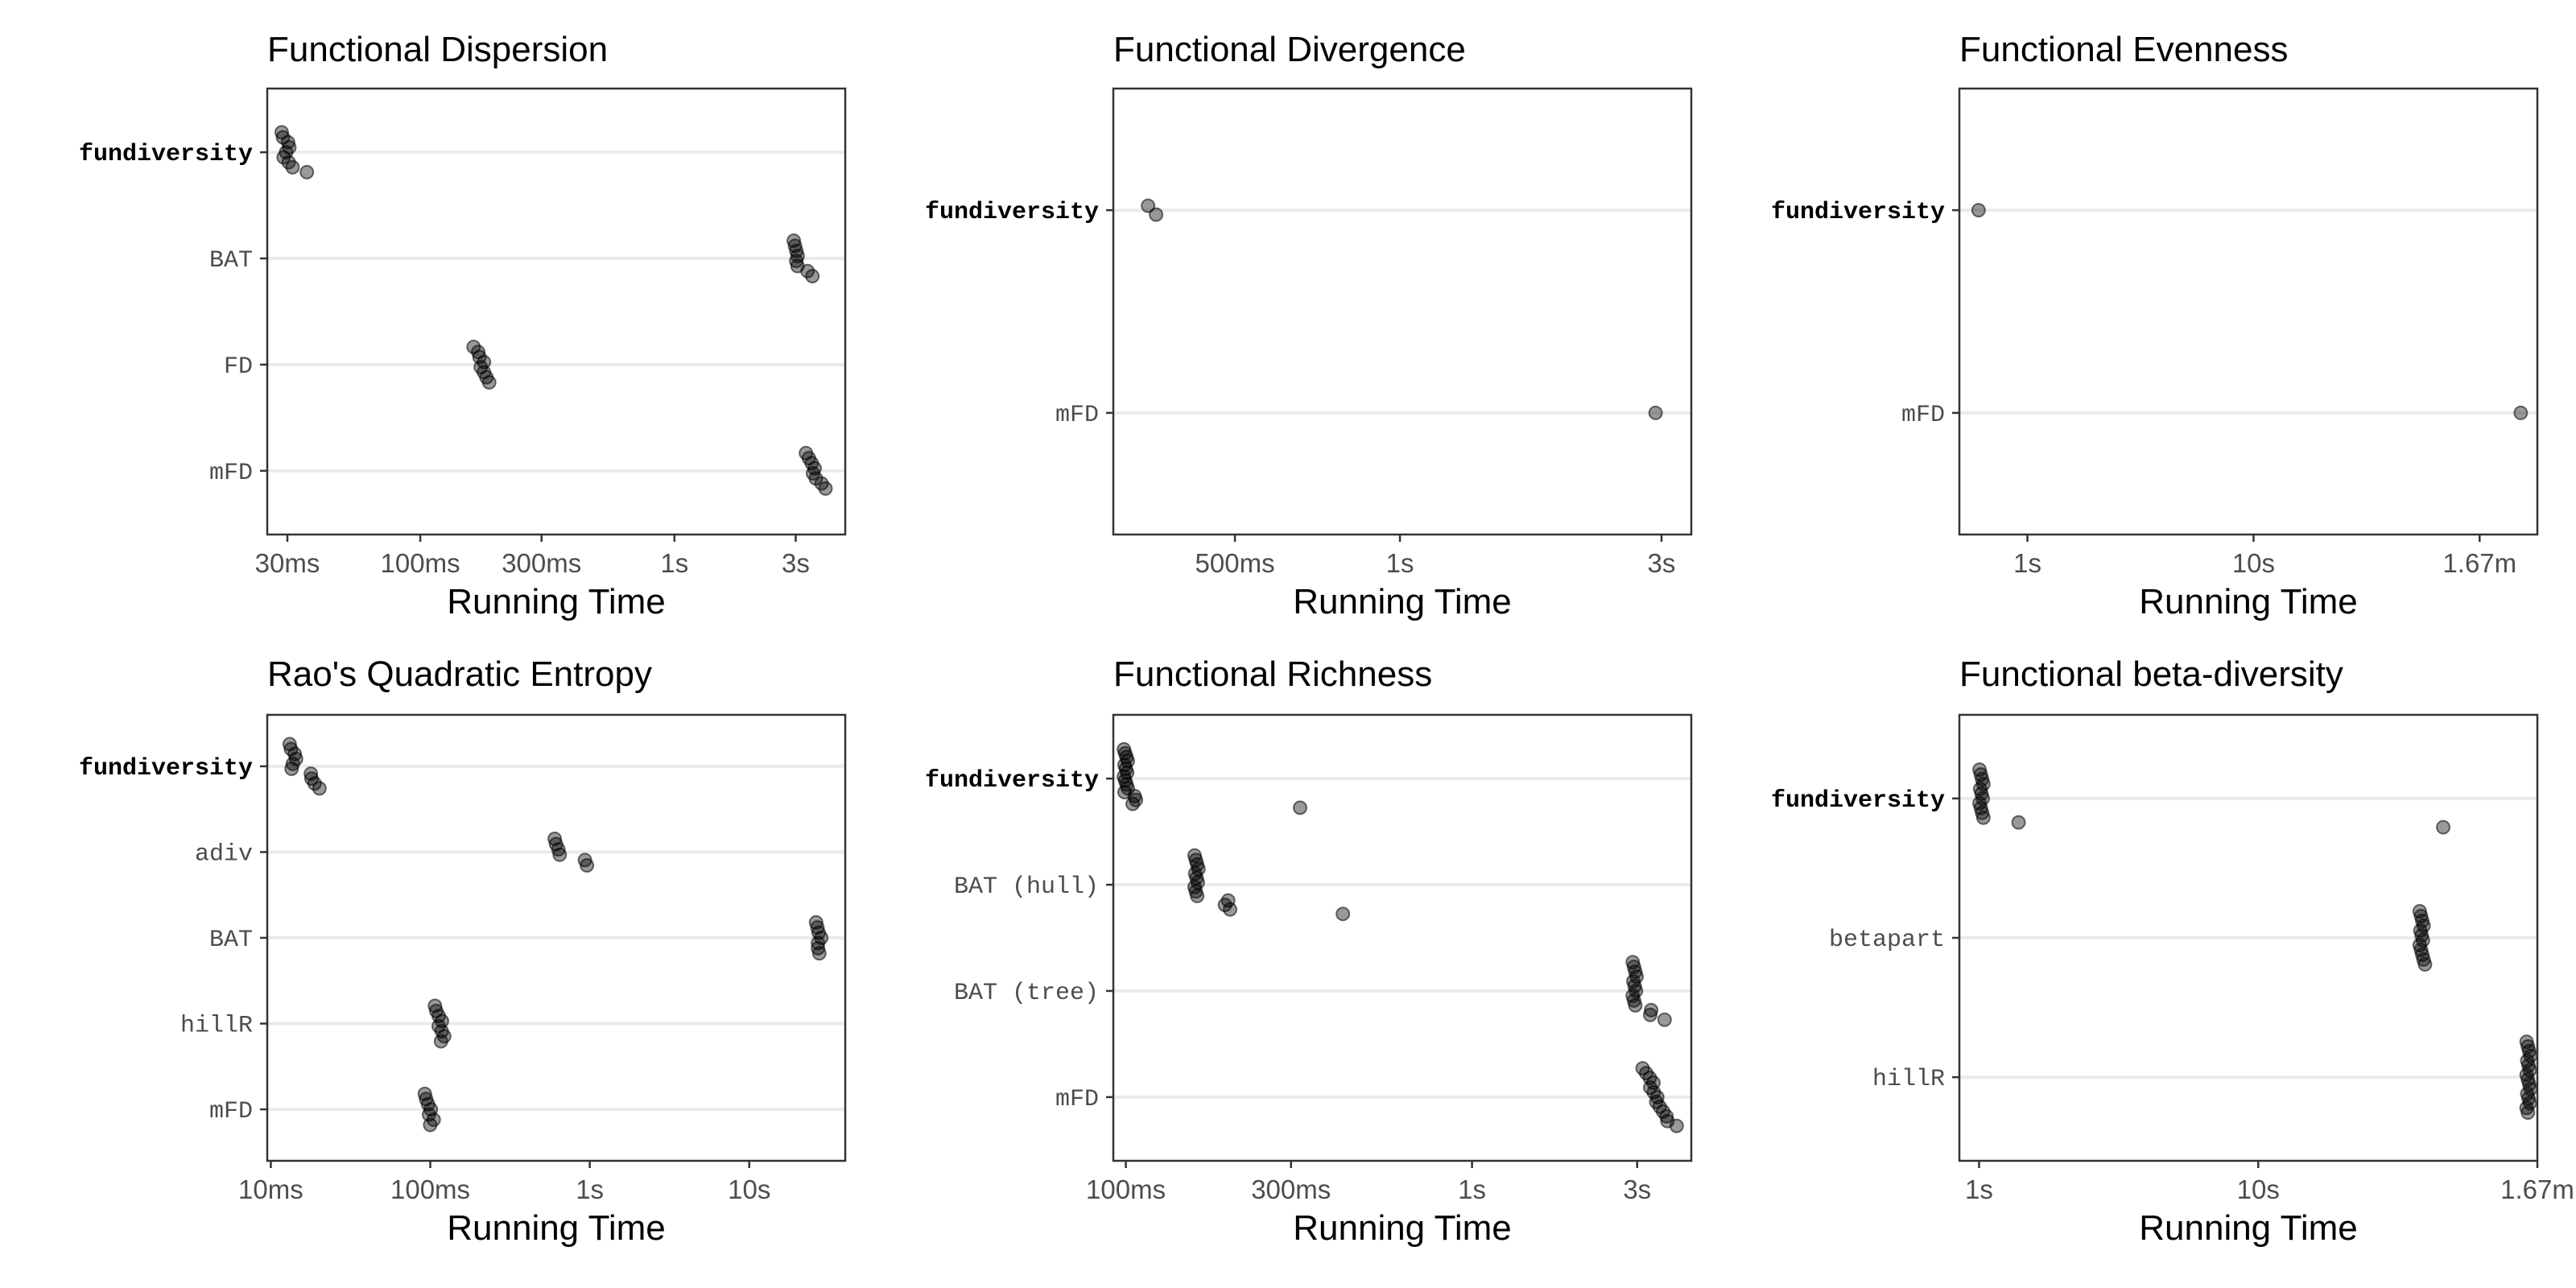 This screenshot has width=2576, height=1288. What do you see at coordinates (224, 854) in the screenshot?
I see `y-tick-label-adiv: adiv` at bounding box center [224, 854].